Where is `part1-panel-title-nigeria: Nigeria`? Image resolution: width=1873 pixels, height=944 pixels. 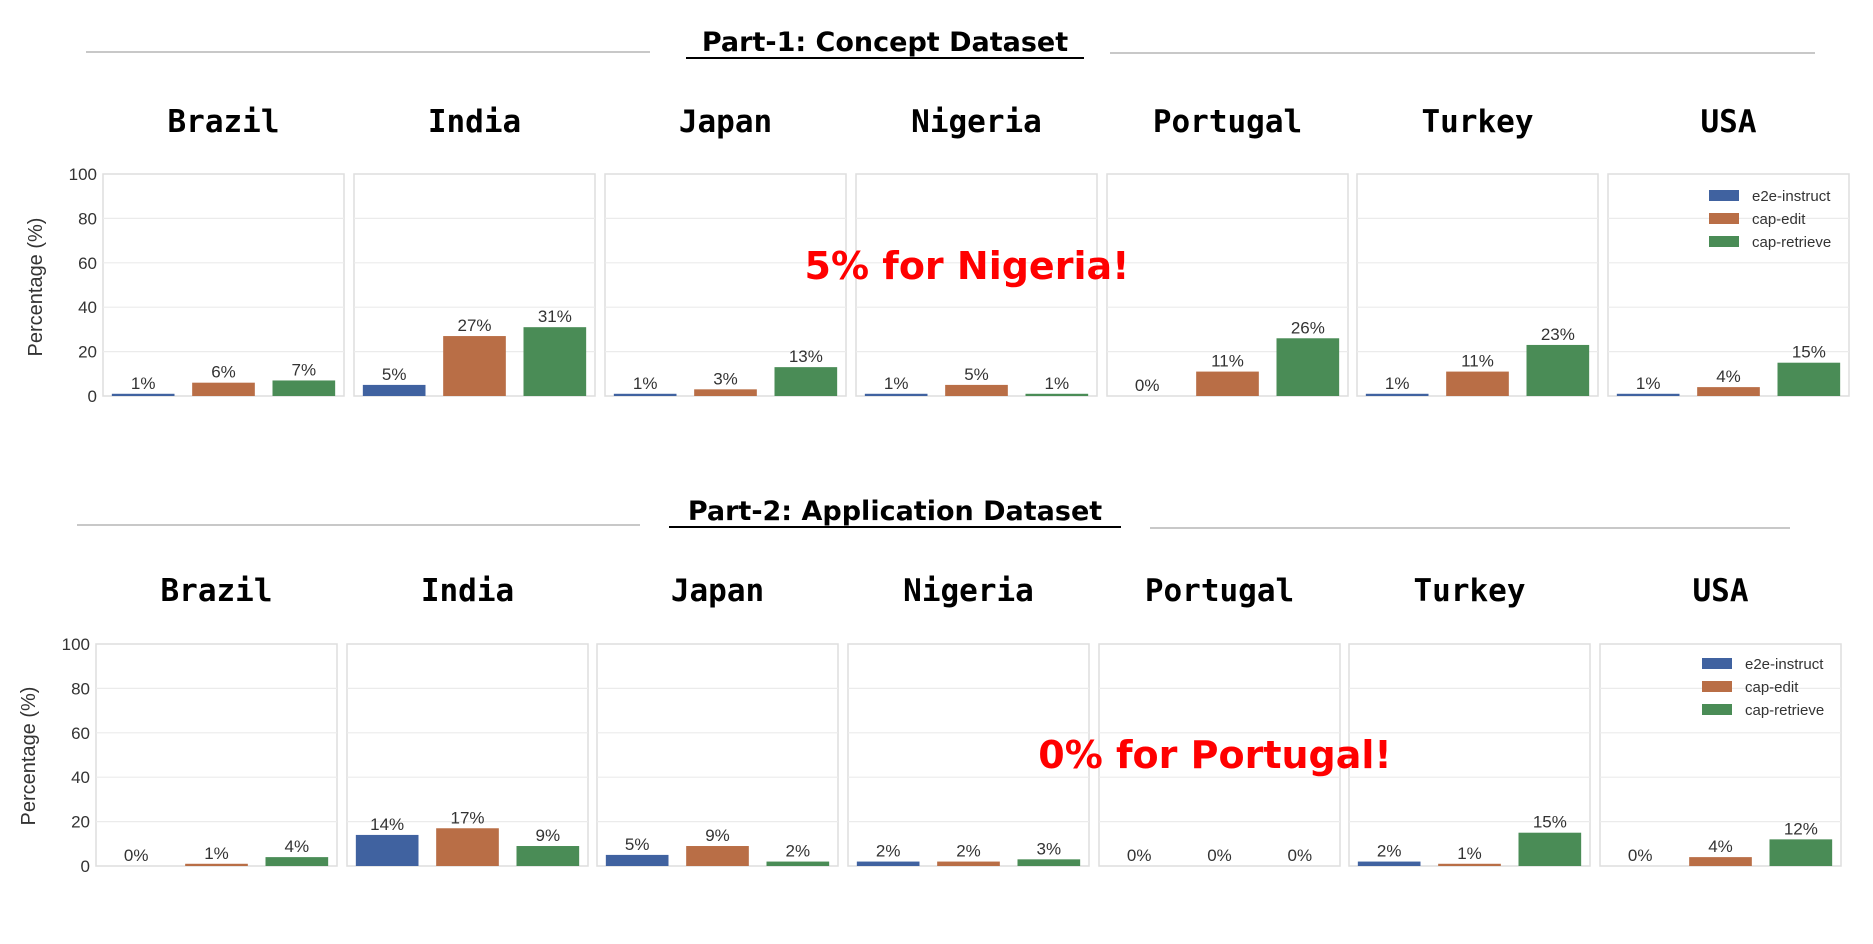 part1-panel-title-nigeria: Nigeria is located at coordinates (976, 122).